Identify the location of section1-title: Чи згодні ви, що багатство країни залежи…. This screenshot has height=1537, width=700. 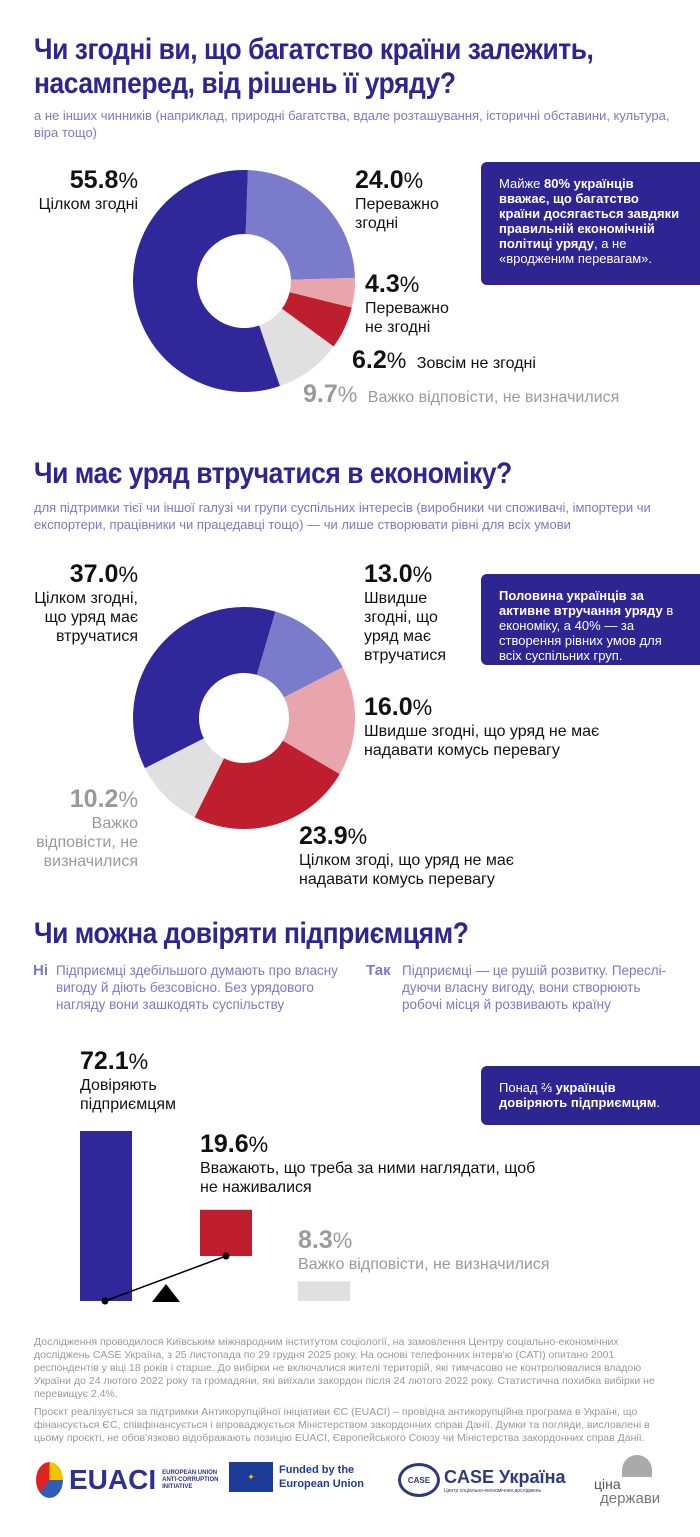
(314, 66).